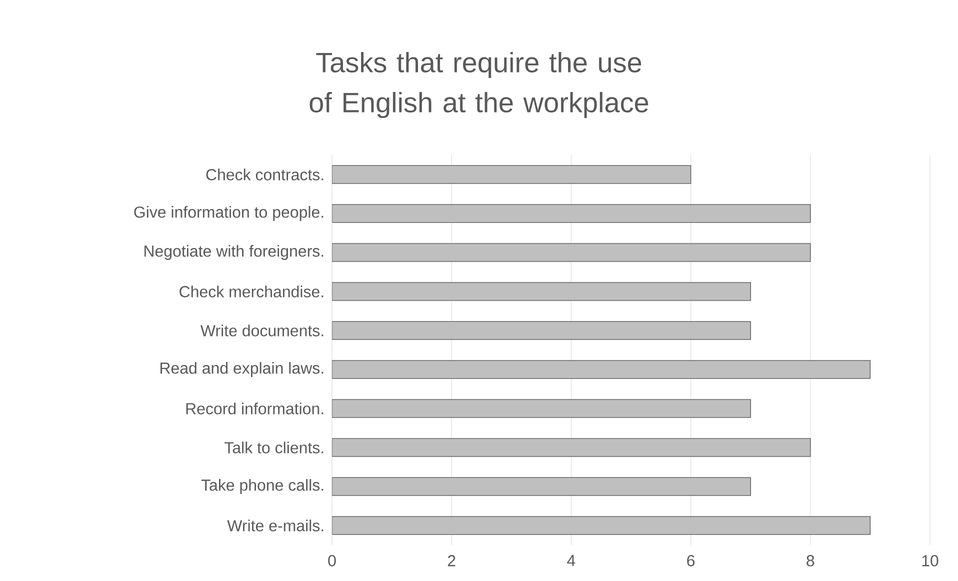 Image resolution: width=958 pixels, height=581 pixels. Describe the element at coordinates (255, 408) in the screenshot. I see `y-tick-label: Record information.` at that location.